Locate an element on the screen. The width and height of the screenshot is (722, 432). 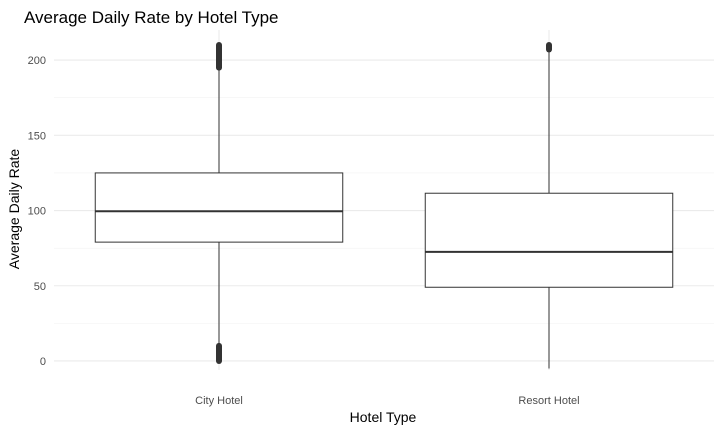
y-tick-label: 150 is located at coordinates (37, 136).